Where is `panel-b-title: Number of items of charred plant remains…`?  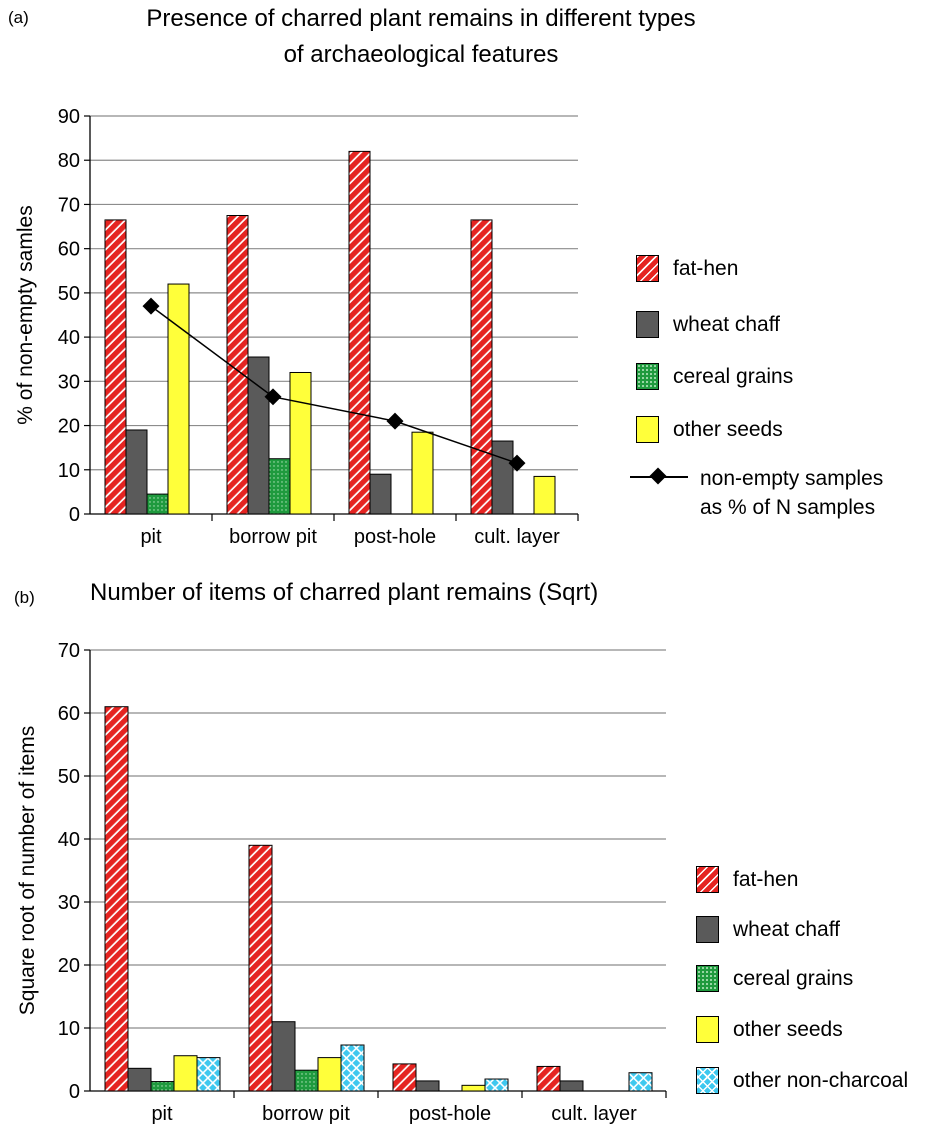
panel-b-title: Number of items of charred plant remains… is located at coordinates (344, 592).